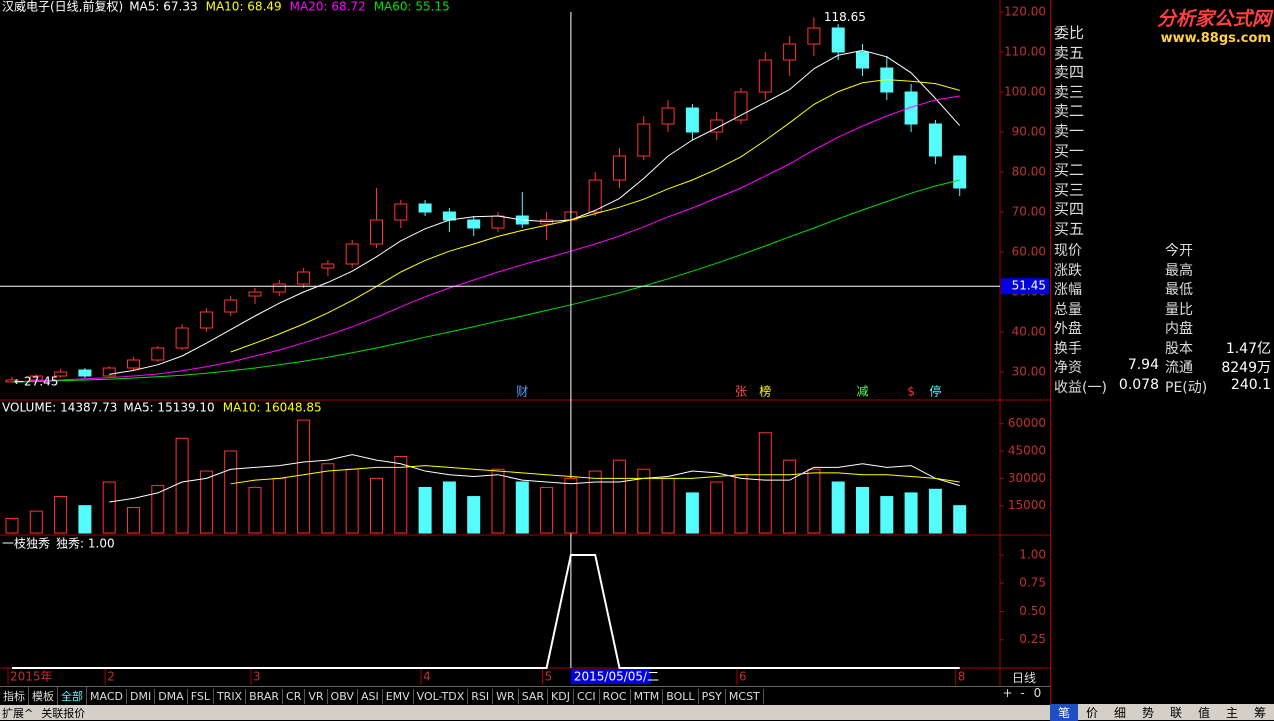 This screenshot has width=1274, height=721. I want to click on quote-row: 现价 今开, so click(1162, 249).